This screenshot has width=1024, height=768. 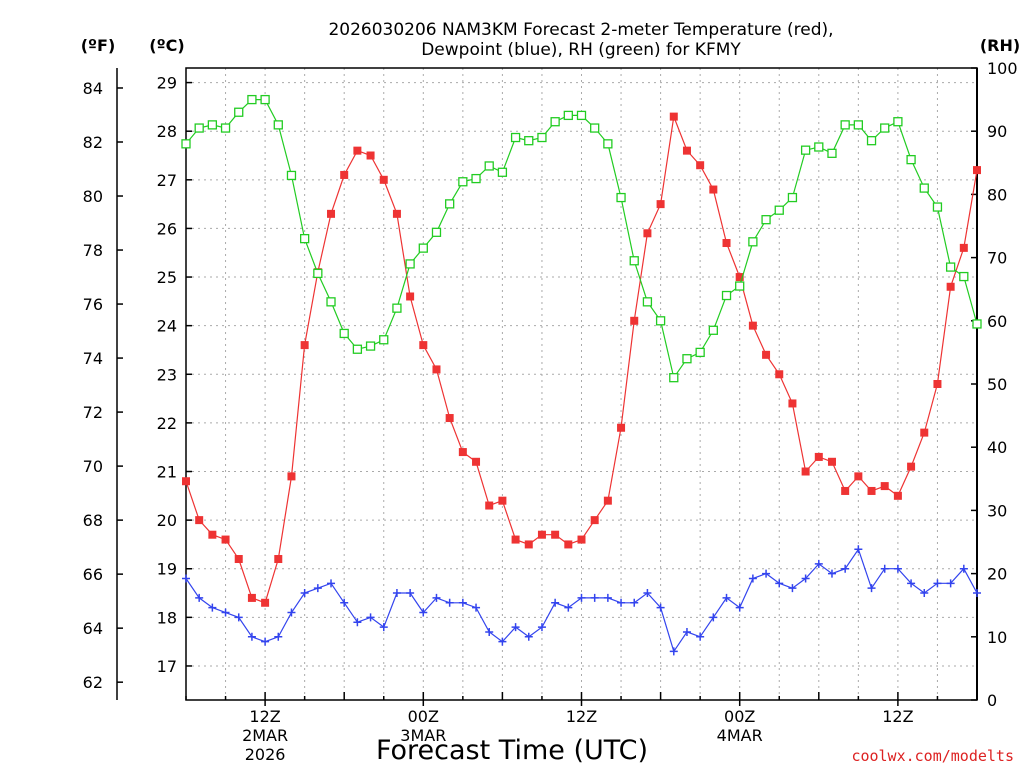 I want to click on f-tick-label: 80, so click(x=93, y=196).